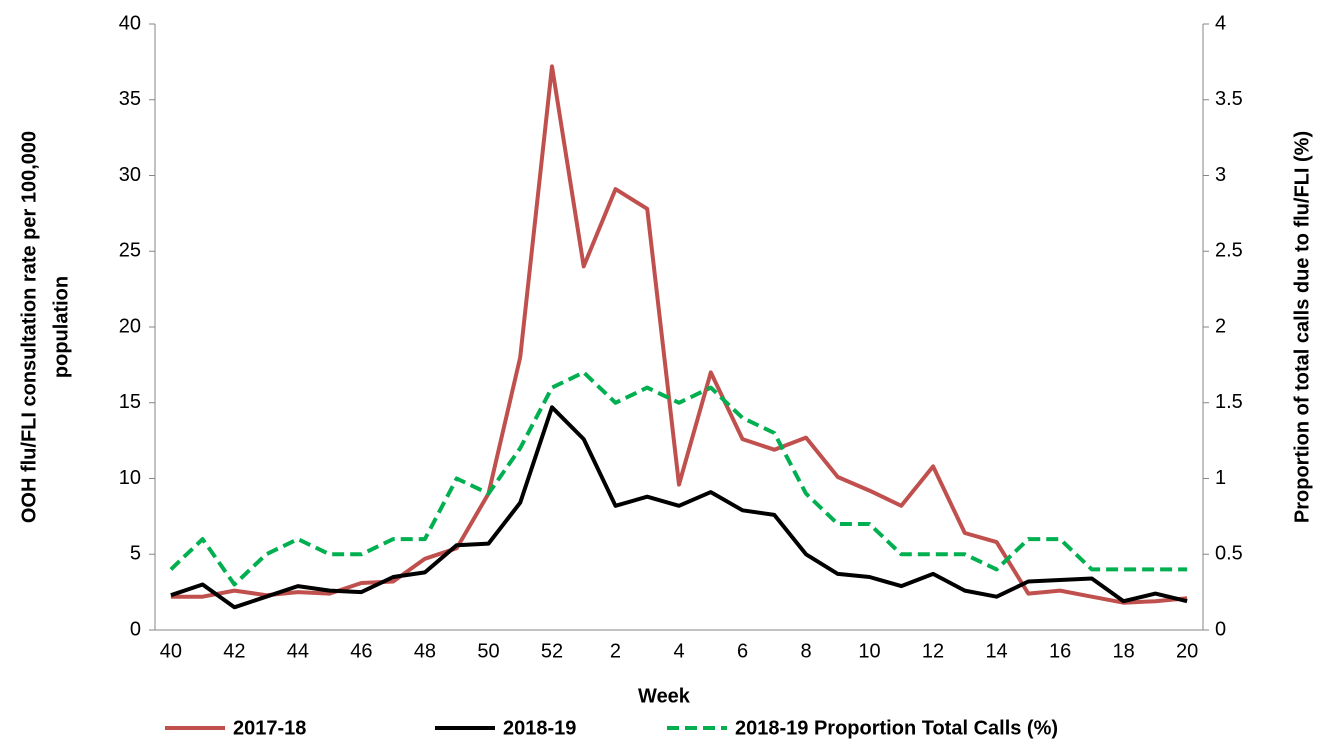 The height and width of the screenshot is (751, 1327). What do you see at coordinates (896, 728) in the screenshot?
I see `legend-label: 2018-19 Proportion Total Calls (%)` at bounding box center [896, 728].